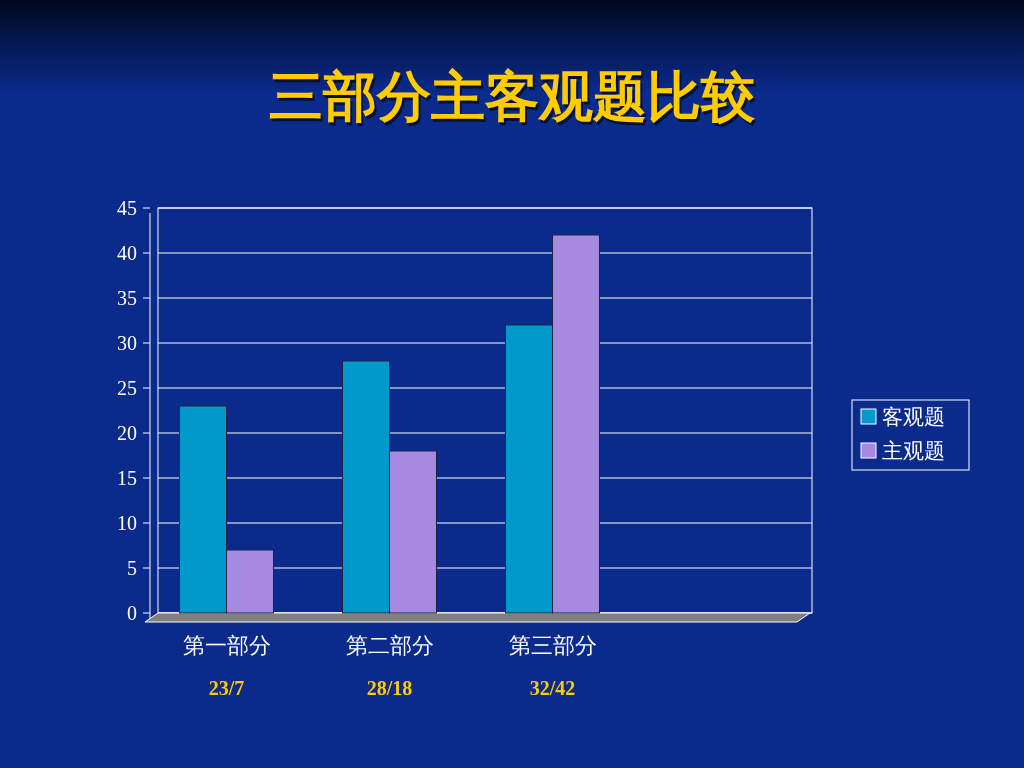  What do you see at coordinates (127, 478) in the screenshot?
I see `y-tick-label: 15` at bounding box center [127, 478].